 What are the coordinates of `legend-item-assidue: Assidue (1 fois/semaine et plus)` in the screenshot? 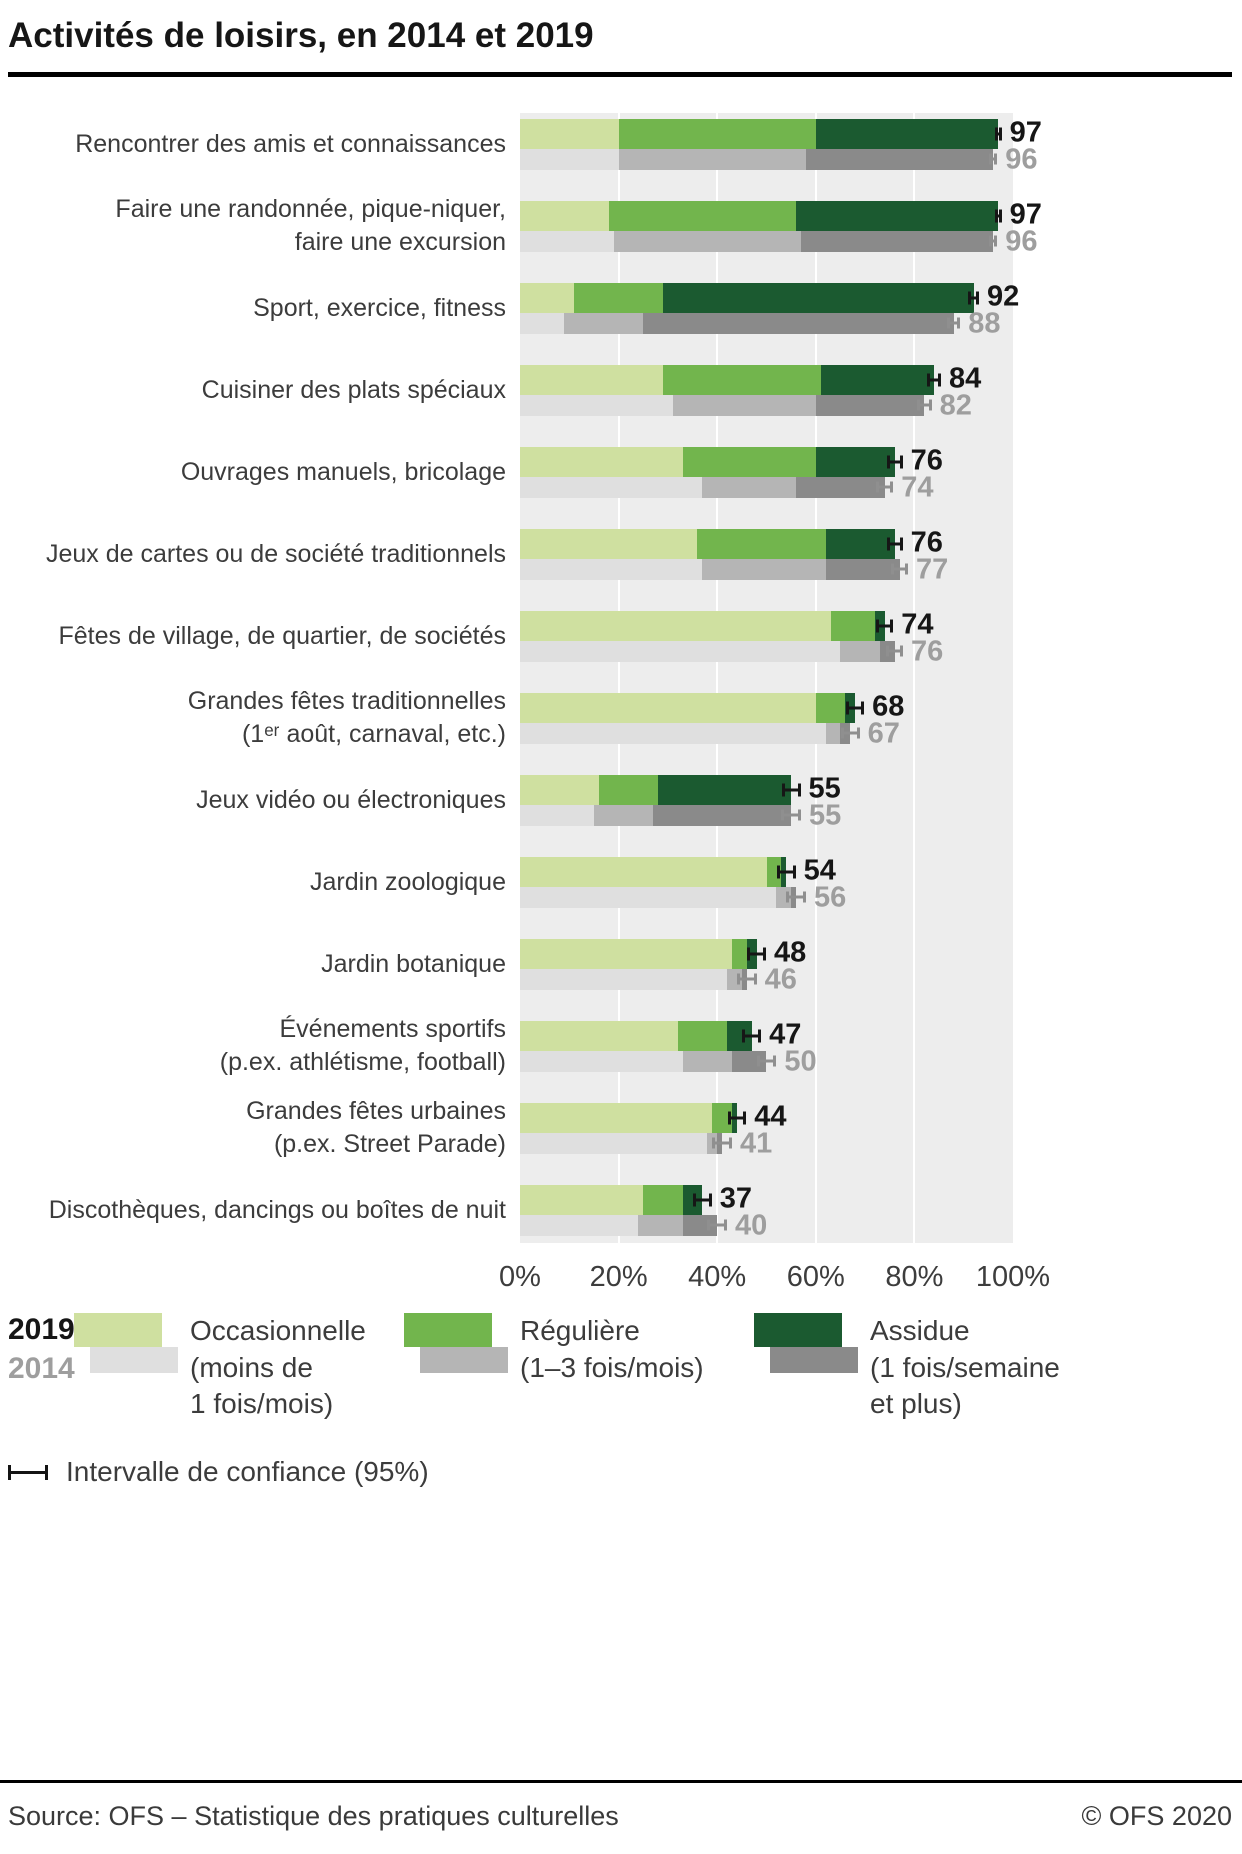 It's located at (994, 1367).